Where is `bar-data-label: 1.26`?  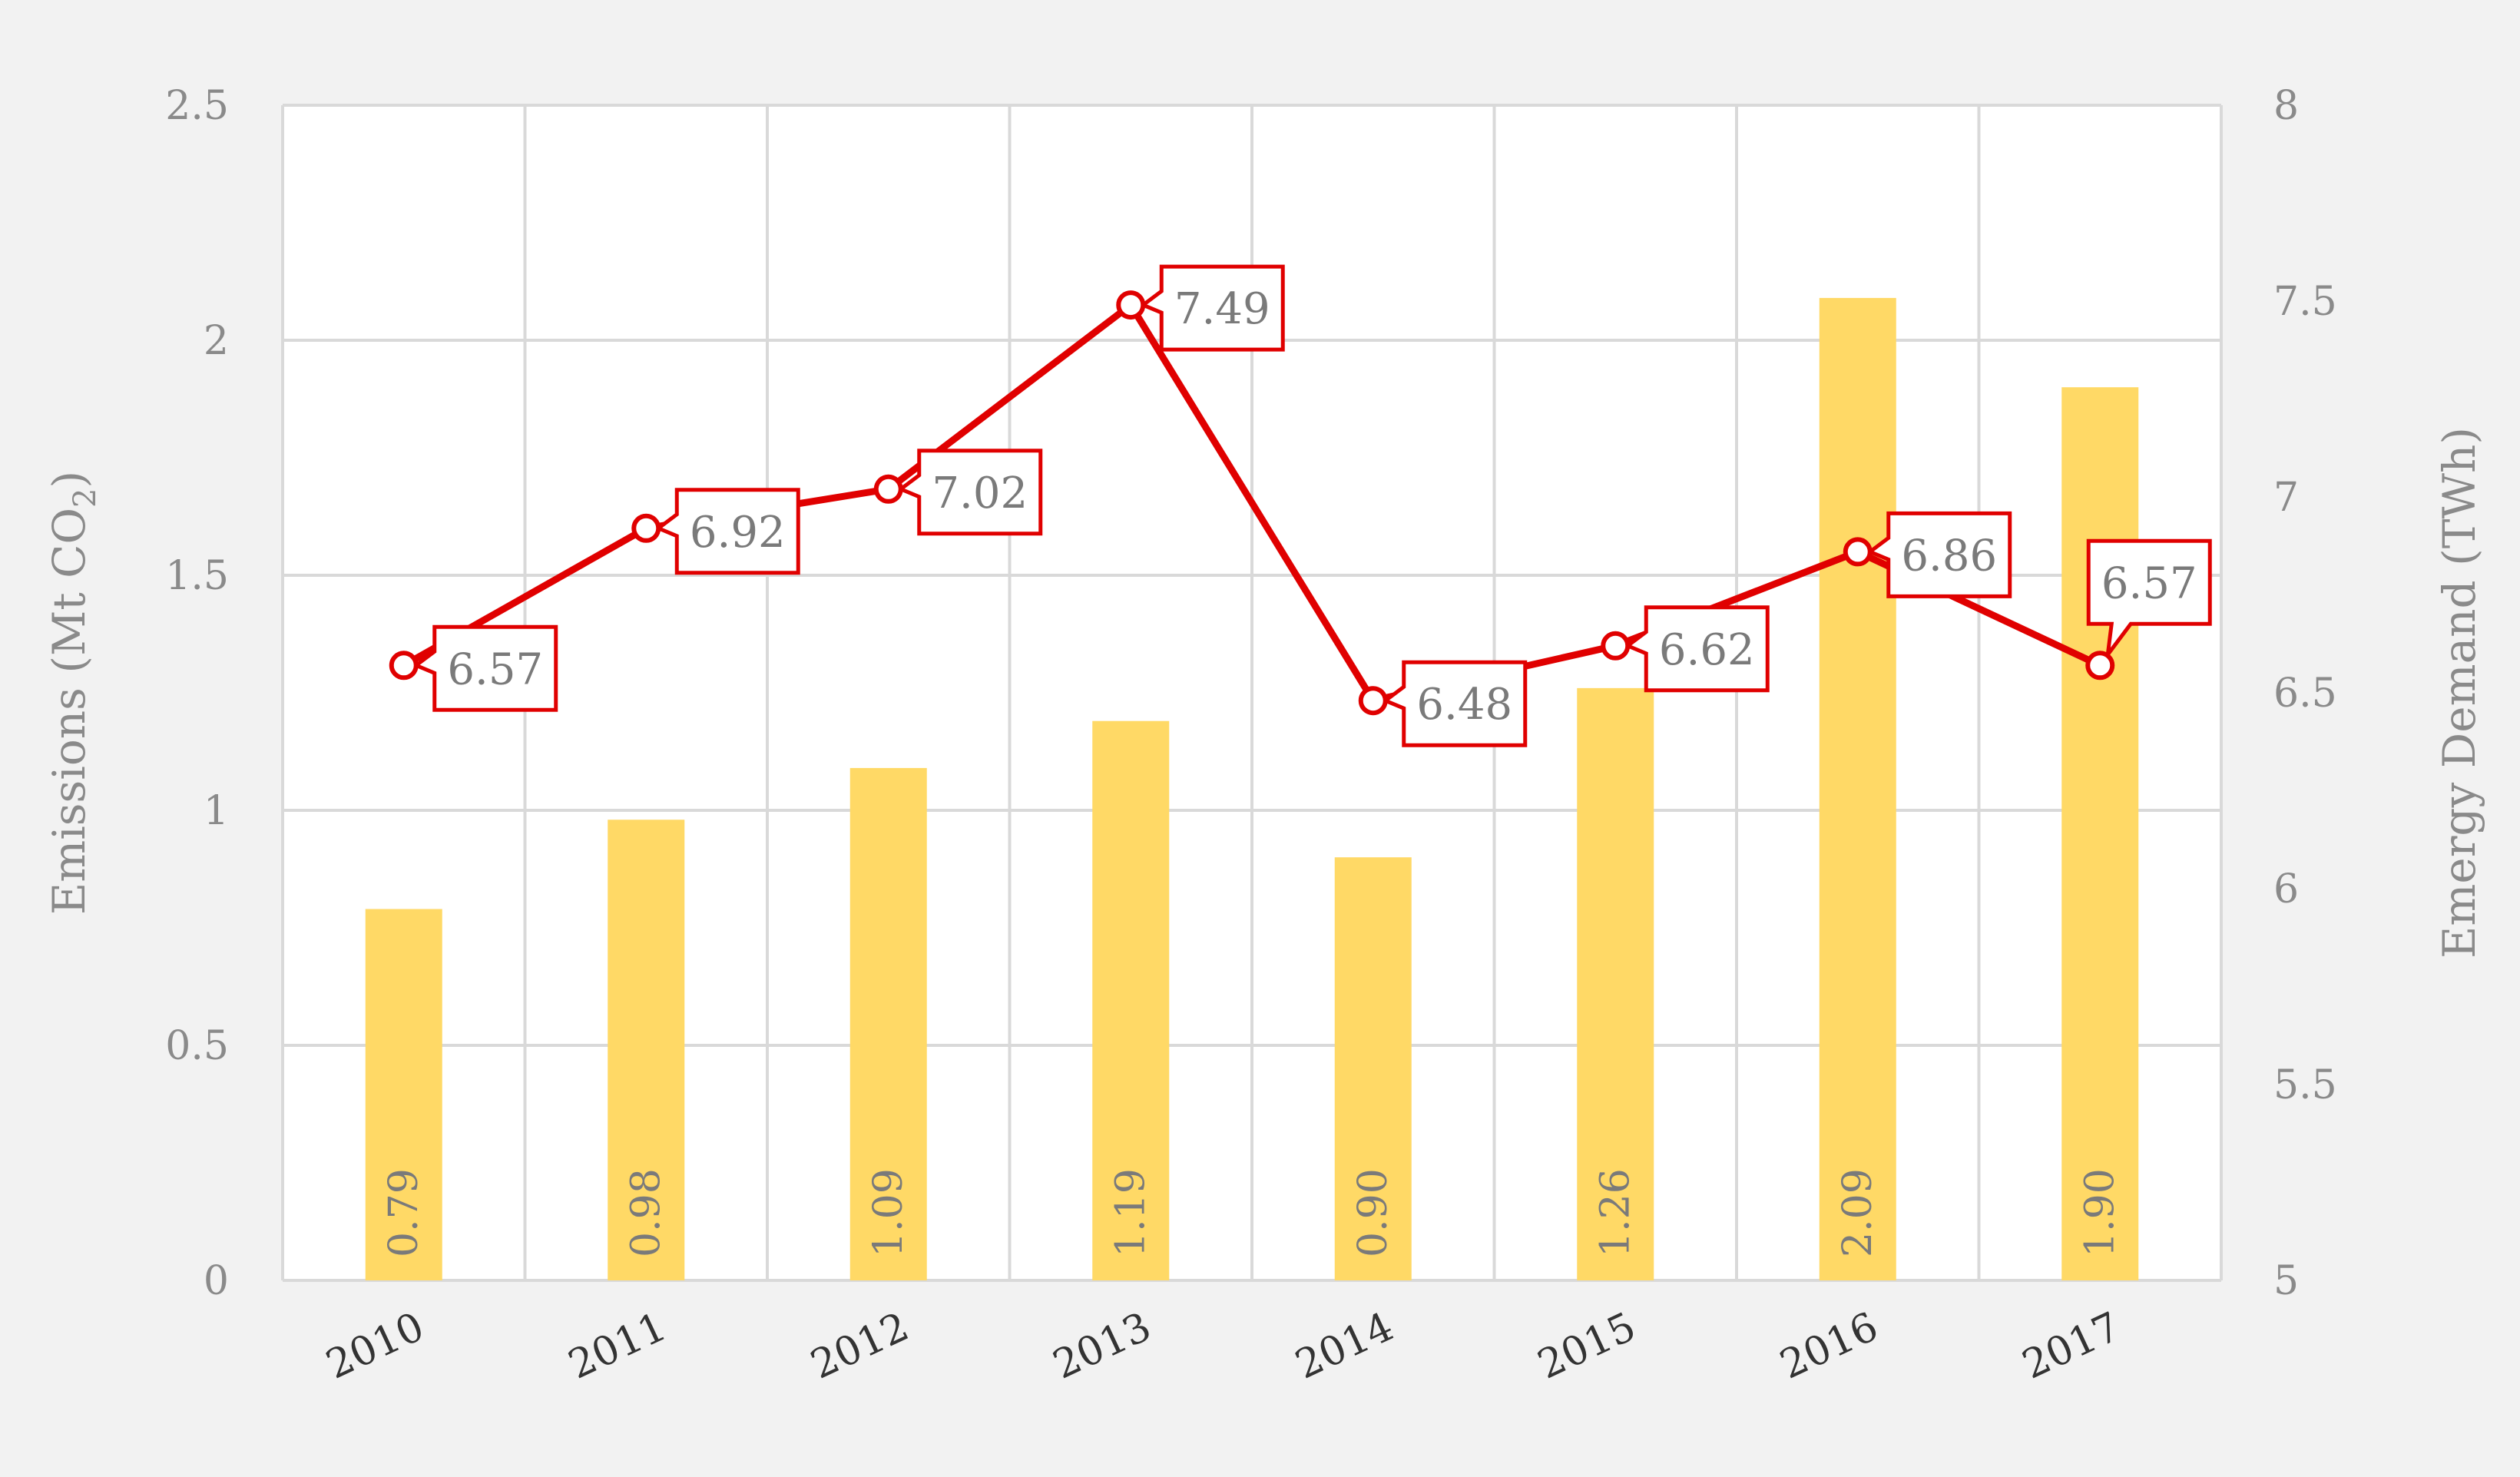
bar-data-label: 1.26 is located at coordinates (1615, 1212).